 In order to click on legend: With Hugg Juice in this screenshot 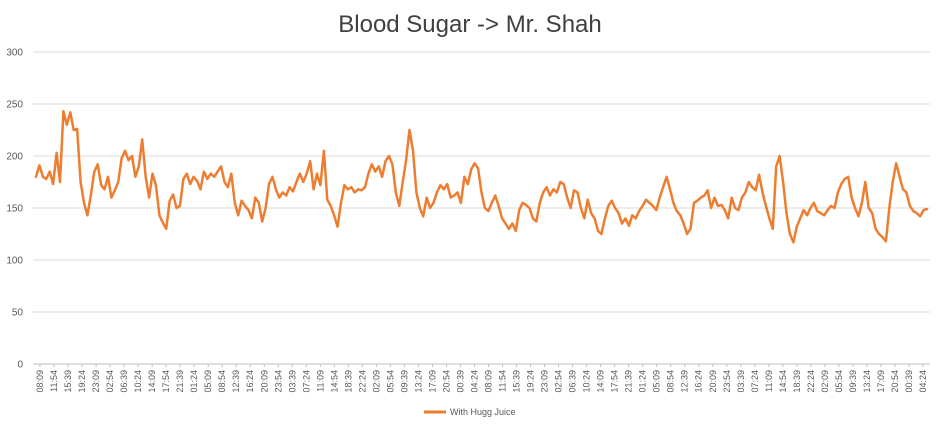, I will do `click(470, 412)`.